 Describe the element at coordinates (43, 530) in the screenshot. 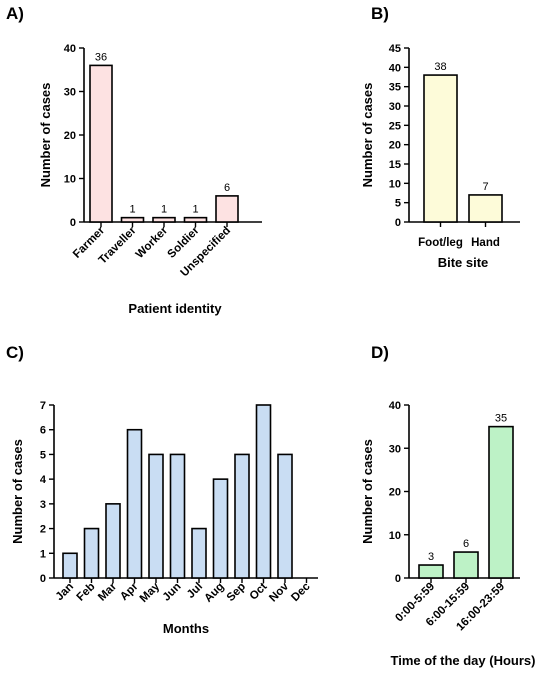

I see `y-tick-label: 2` at that location.